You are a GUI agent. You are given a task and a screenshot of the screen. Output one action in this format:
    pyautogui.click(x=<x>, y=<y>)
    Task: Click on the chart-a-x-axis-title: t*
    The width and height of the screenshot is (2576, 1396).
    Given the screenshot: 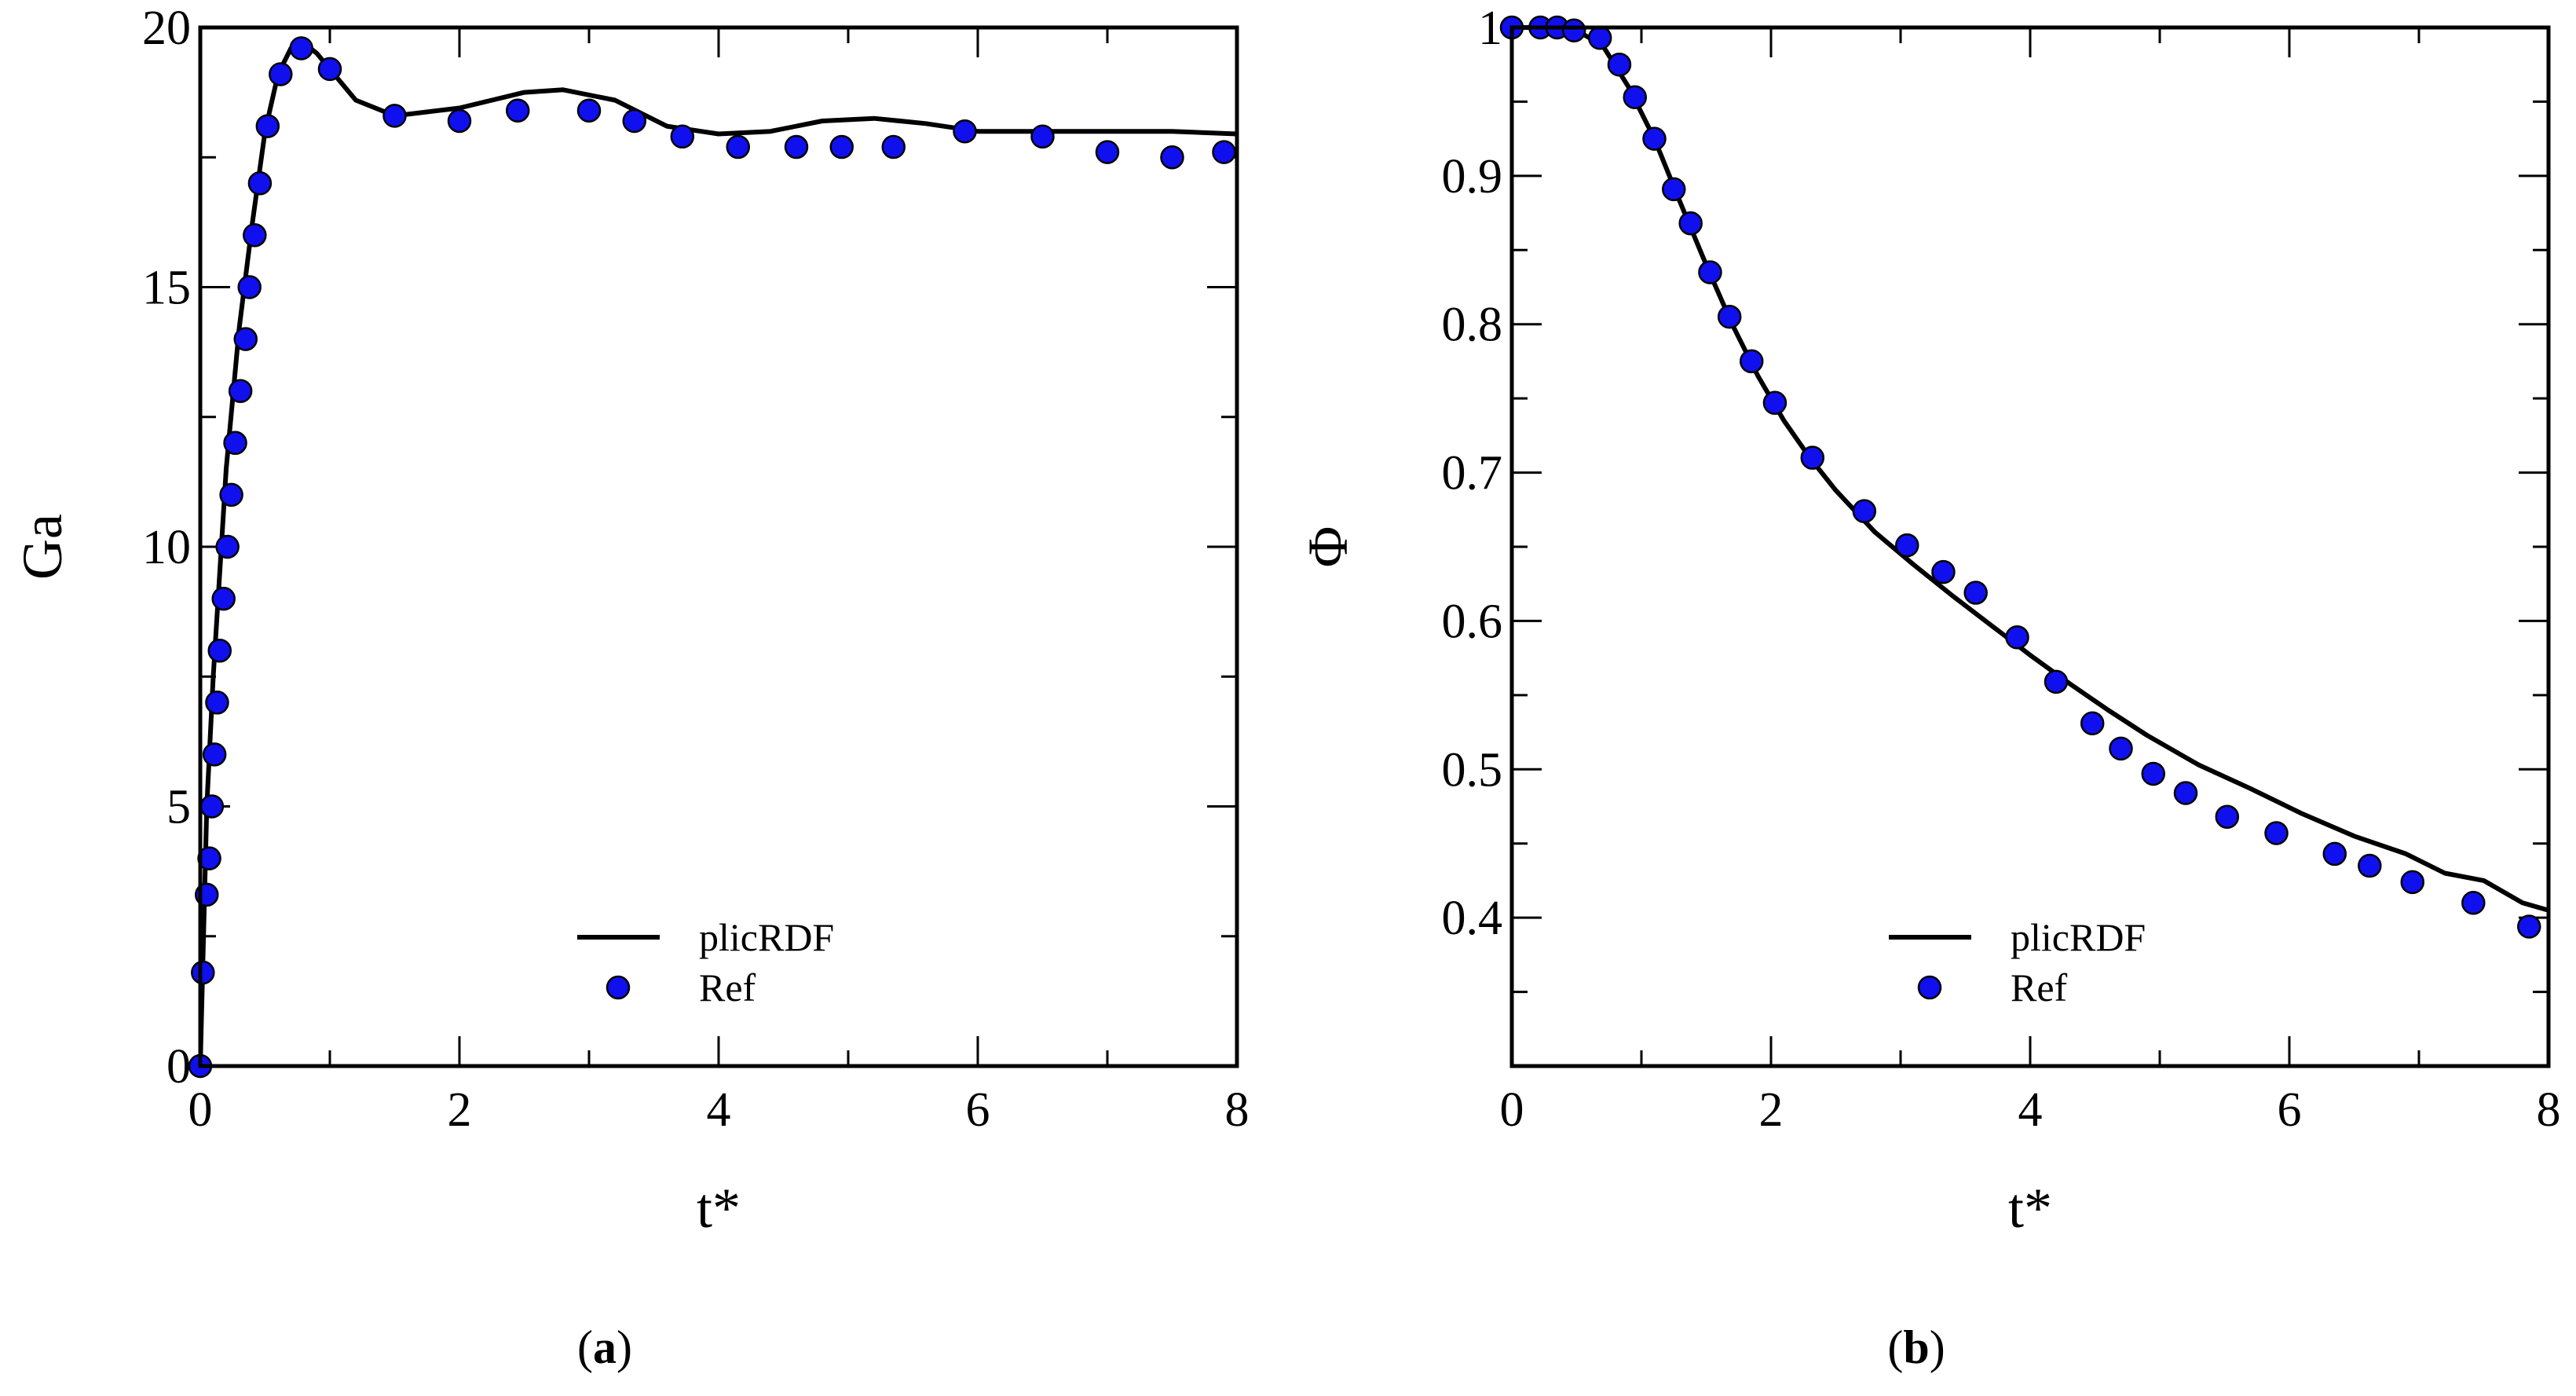 What is the action you would take?
    pyautogui.click(x=719, y=1208)
    